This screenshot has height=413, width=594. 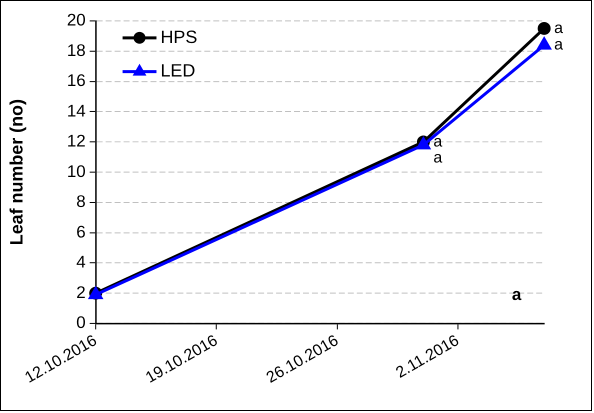 I want to click on y-tick-label: 18, so click(x=76, y=50).